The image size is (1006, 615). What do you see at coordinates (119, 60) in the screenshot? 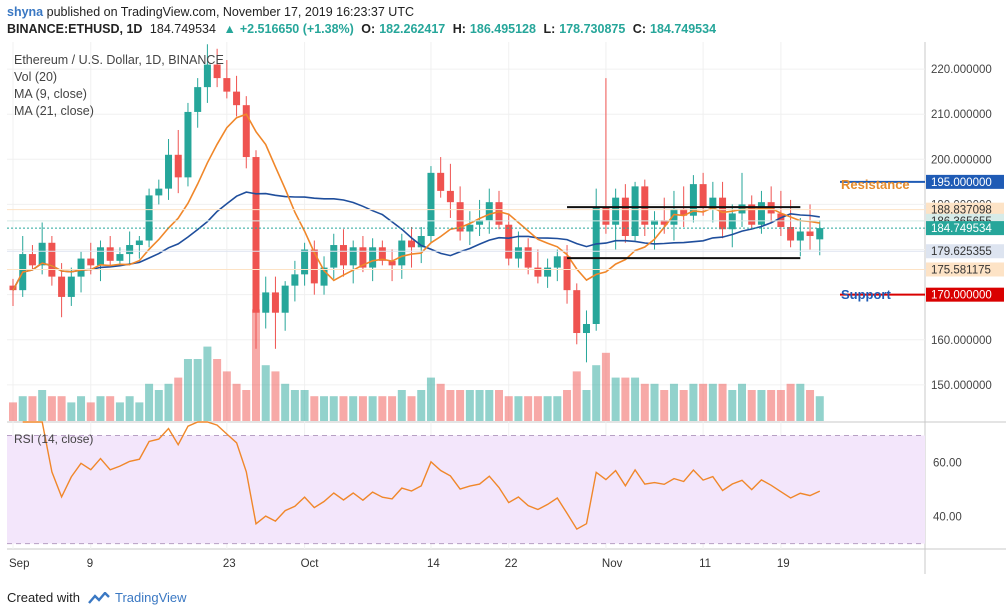
I see `chart-title: Ethereum / U.S. Dollar, 1D, BINANCE` at bounding box center [119, 60].